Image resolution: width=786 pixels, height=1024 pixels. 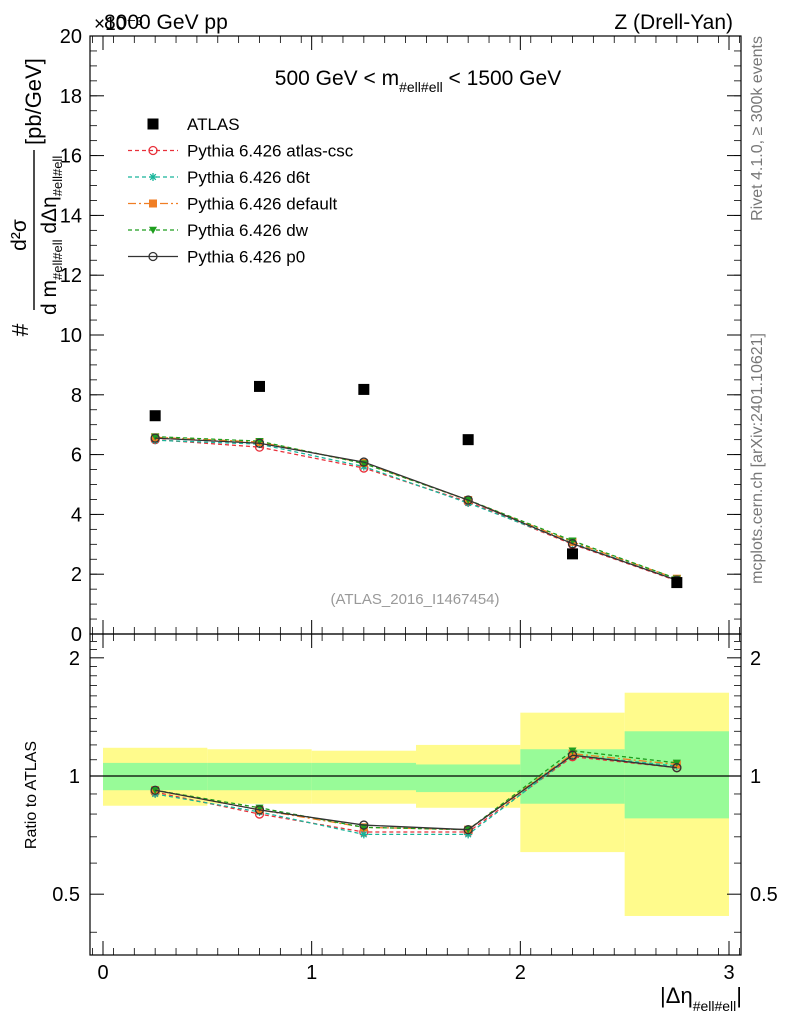 I want to click on y-tick-label: 4, so click(x=76, y=515).